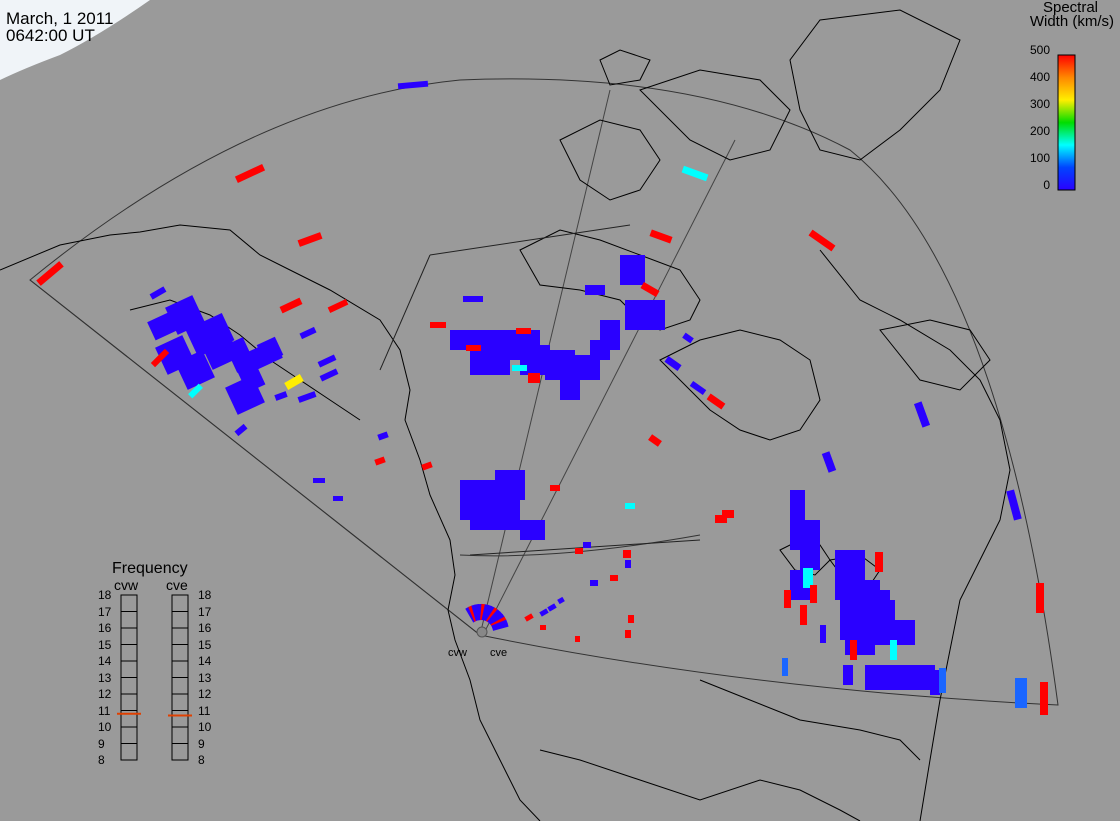 Image resolution: width=1120 pixels, height=821 pixels. Describe the element at coordinates (201, 743) in the screenshot. I see `frequency-label: 9` at that location.